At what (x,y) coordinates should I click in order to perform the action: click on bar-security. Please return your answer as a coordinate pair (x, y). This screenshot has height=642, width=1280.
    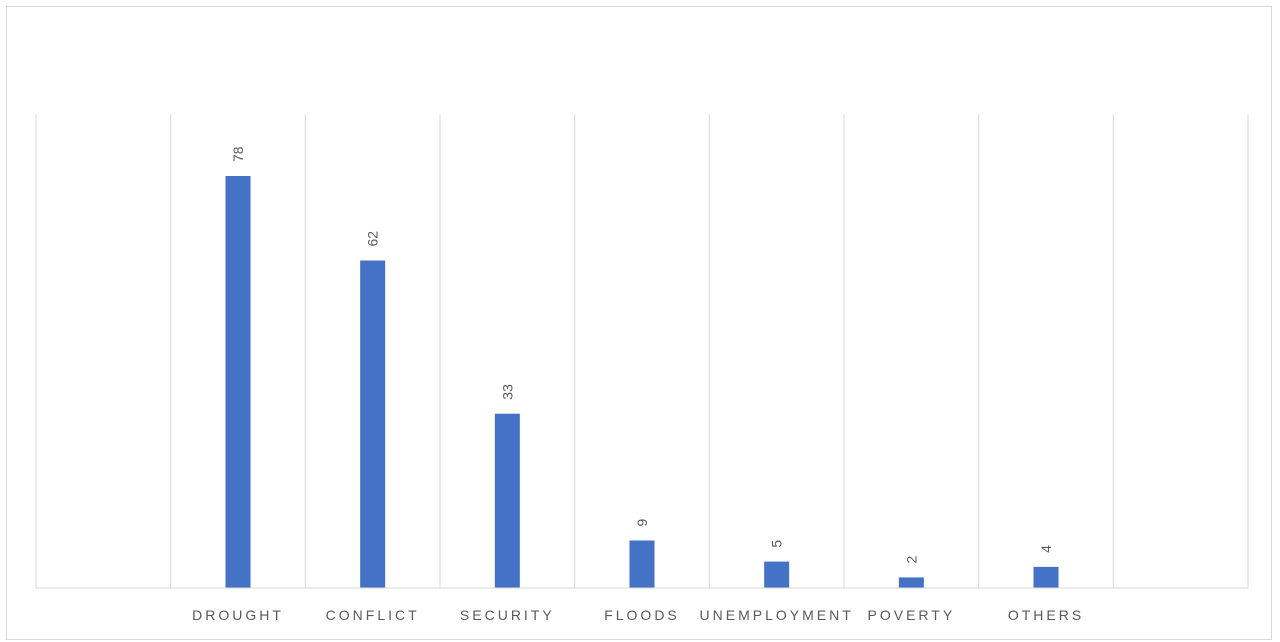
    Looking at the image, I should click on (507, 500).